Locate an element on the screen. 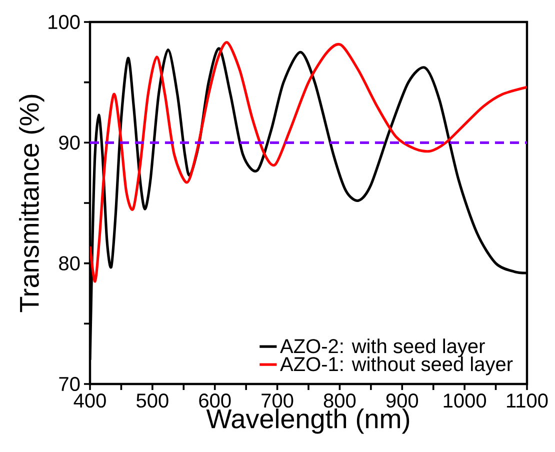 The width and height of the screenshot is (555, 452). y-axis-title: Transmittance (%) is located at coordinates (31, 203).